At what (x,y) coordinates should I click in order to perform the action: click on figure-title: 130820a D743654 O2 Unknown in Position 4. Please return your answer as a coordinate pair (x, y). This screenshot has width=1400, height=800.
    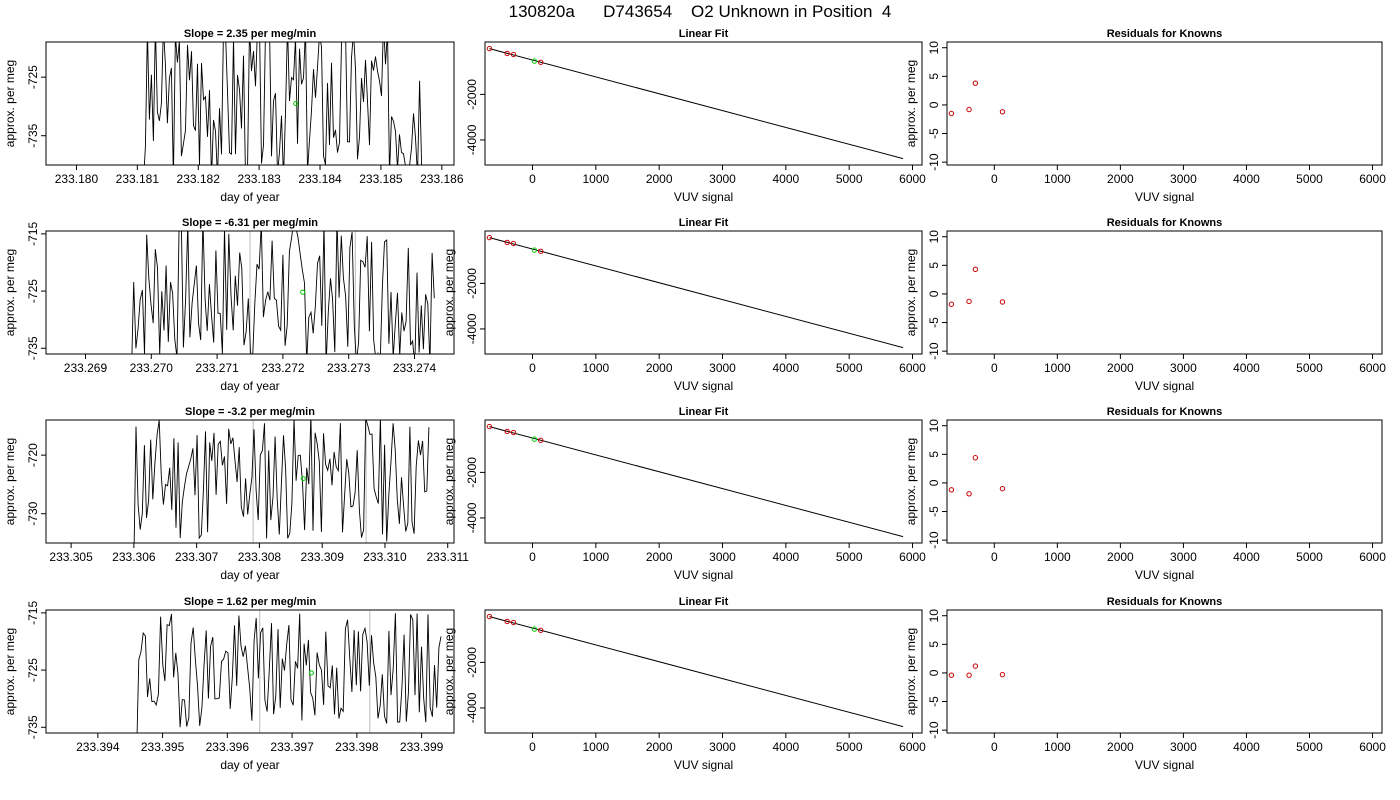
    Looking at the image, I should click on (700, 11).